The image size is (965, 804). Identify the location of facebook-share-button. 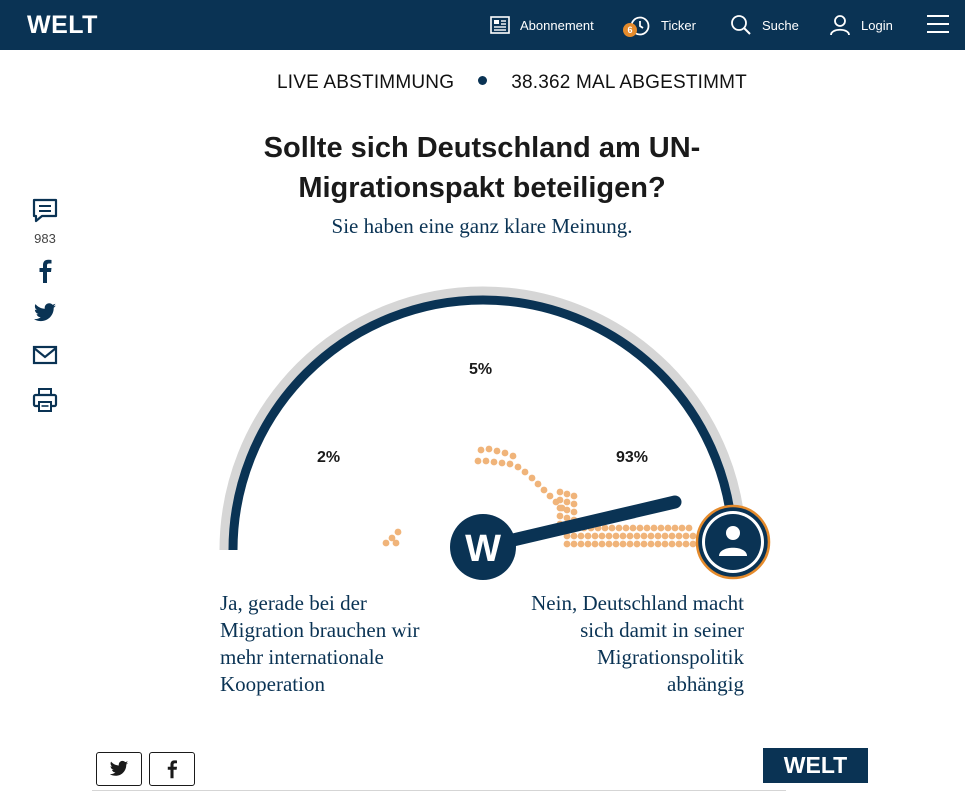
(45, 273).